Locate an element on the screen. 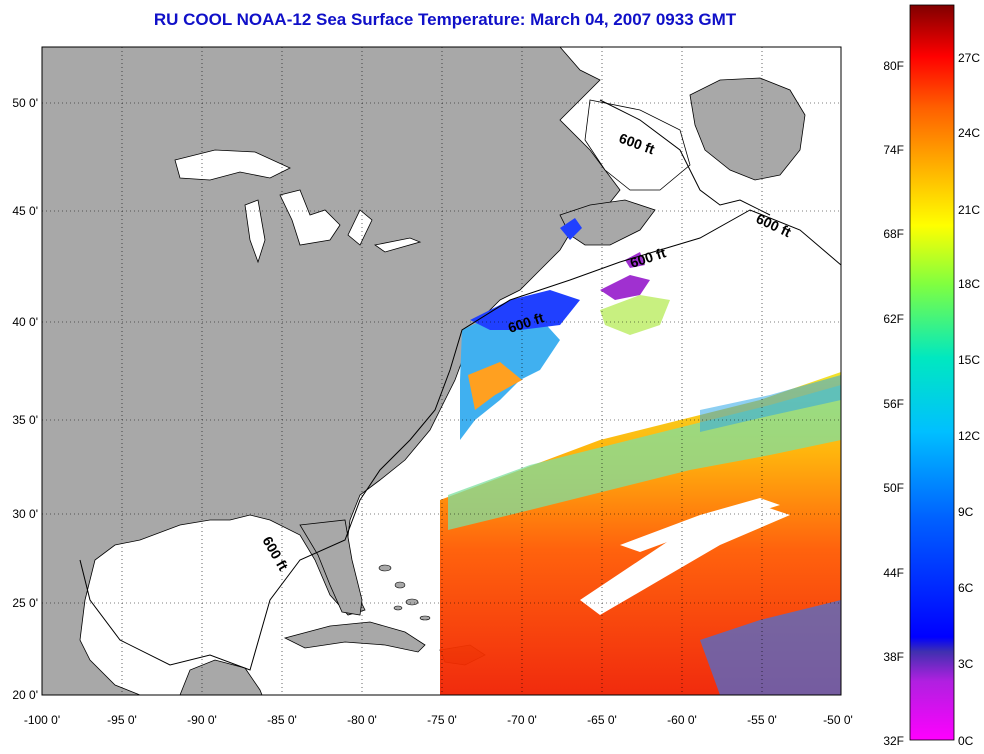  cb-f-50: 50F is located at coordinates (893, 488).